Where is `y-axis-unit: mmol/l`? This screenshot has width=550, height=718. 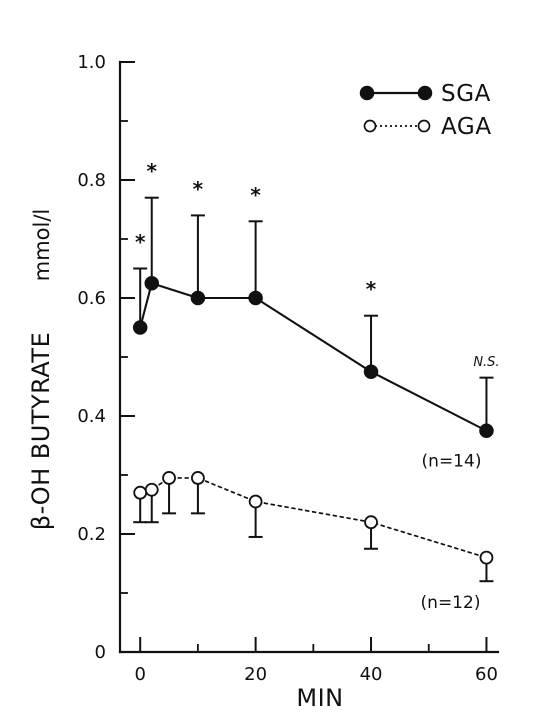
y-axis-unit: mmol/l is located at coordinates (42, 245).